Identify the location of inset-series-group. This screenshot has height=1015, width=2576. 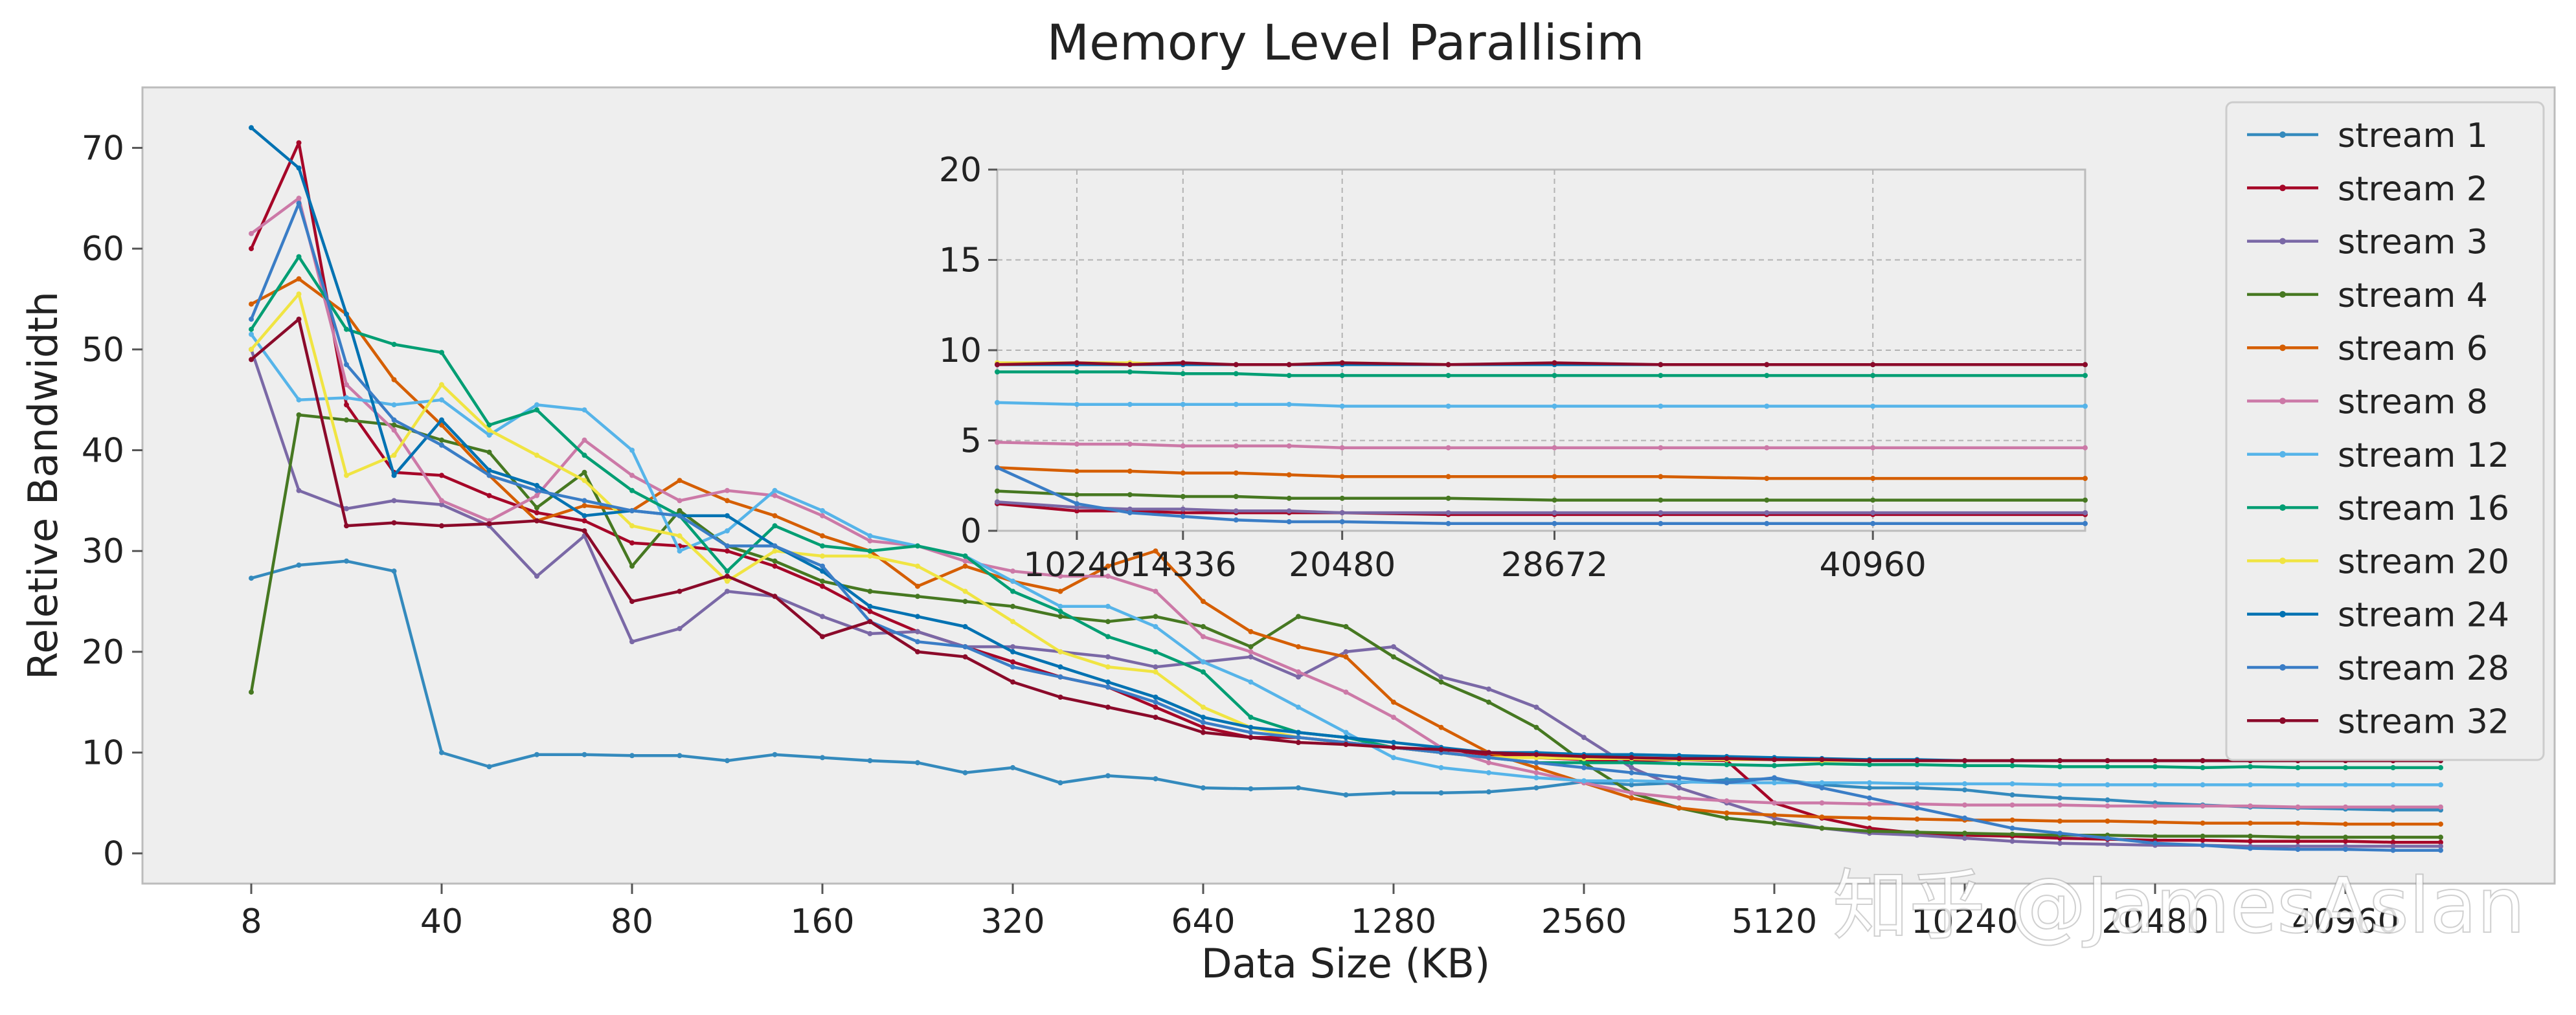
(1541, 443).